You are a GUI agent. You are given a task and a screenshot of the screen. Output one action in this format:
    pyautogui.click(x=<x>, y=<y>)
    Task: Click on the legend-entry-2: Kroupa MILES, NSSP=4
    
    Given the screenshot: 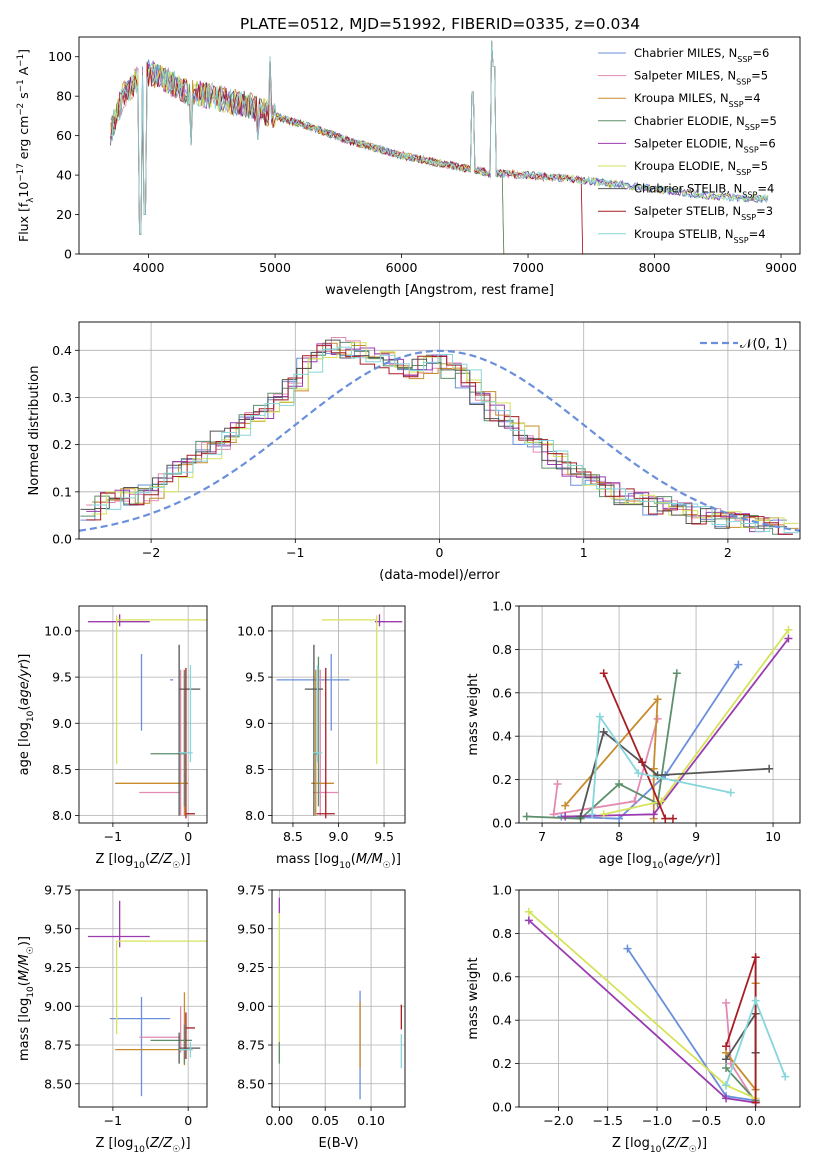 What is the action you would take?
    pyautogui.click(x=697, y=100)
    